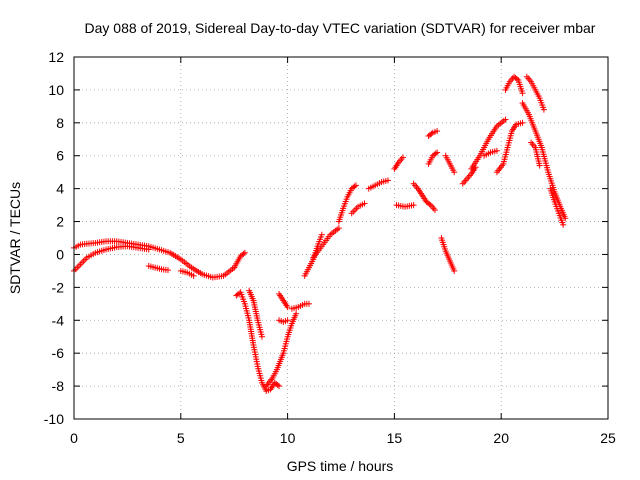  What do you see at coordinates (60, 254) in the screenshot?
I see `y-tick-label: 0` at bounding box center [60, 254].